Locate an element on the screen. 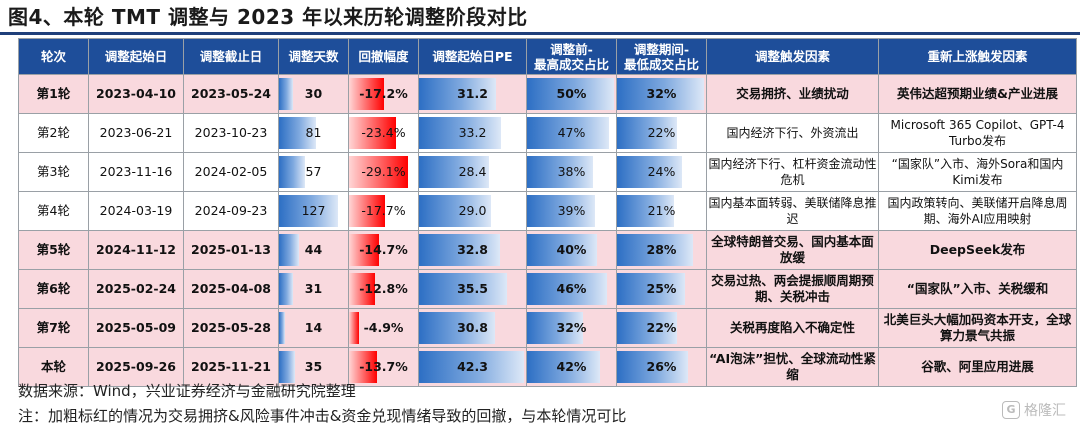 This screenshot has height=432, width=1080. start-date-cell: 2023-06-21 is located at coordinates (136, 133).